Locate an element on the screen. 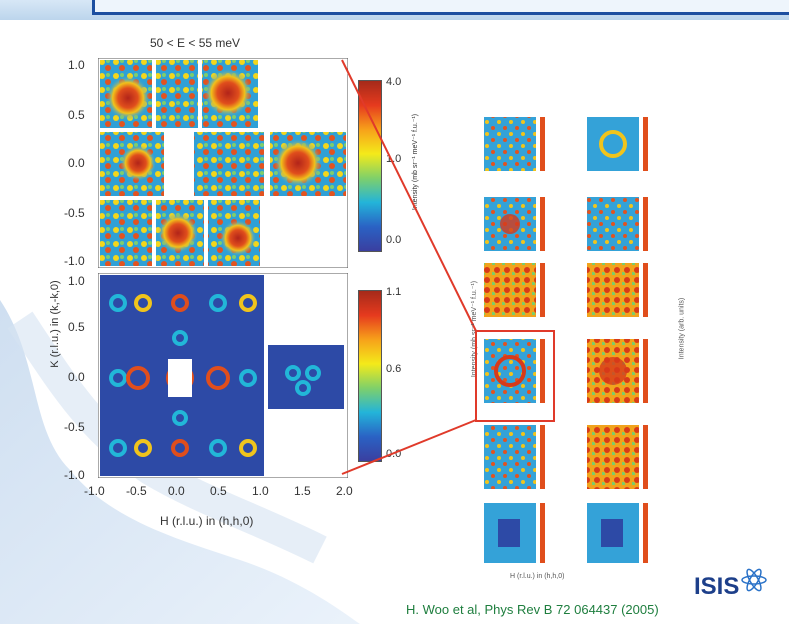  x-tick: 1.5 is located at coordinates (302, 491).